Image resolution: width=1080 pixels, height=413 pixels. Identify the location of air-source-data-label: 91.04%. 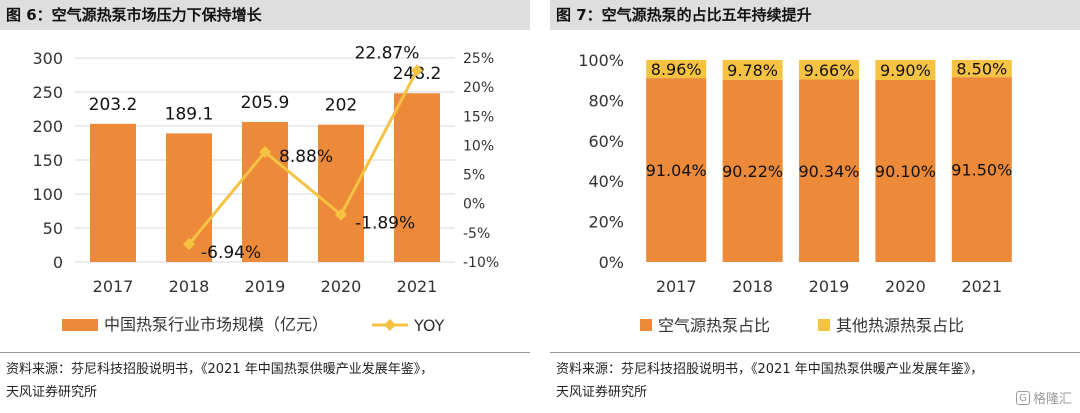
(676, 170).